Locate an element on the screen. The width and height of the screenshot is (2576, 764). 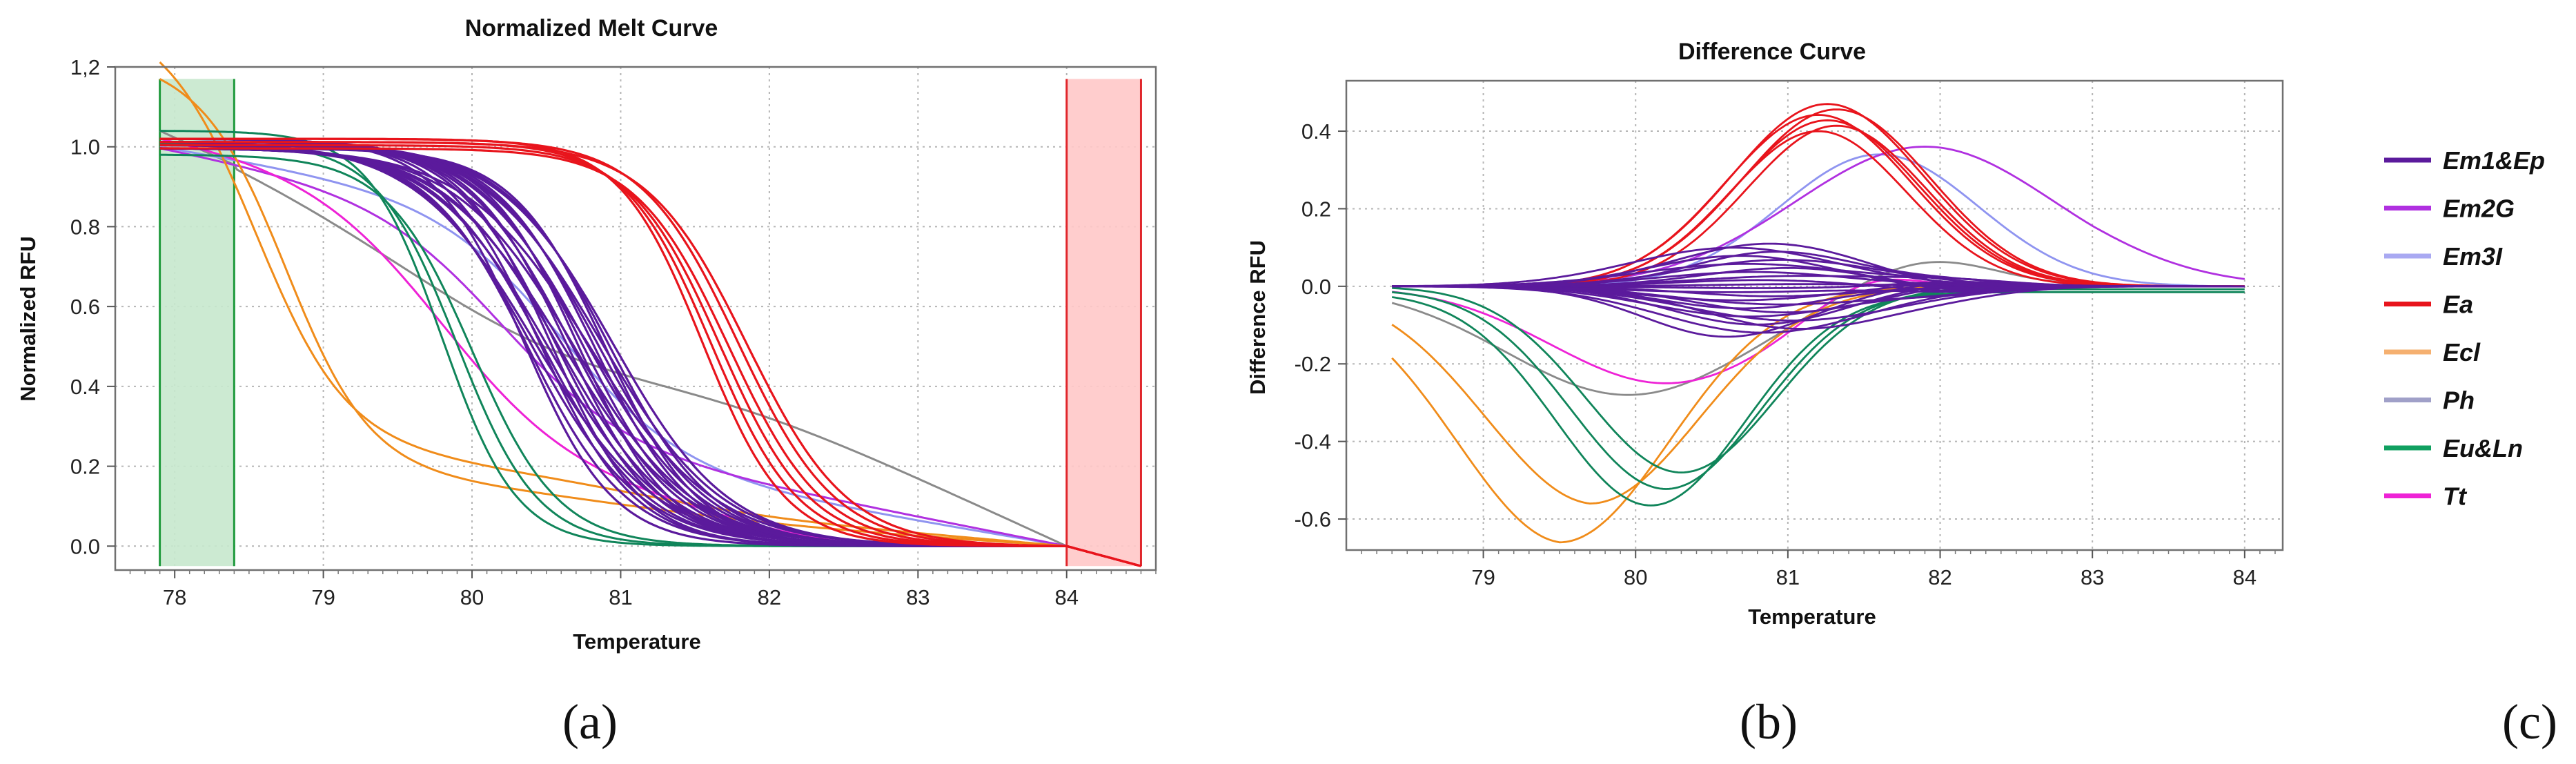
chart-b-y-tick-label: -0.2 is located at coordinates (1313, 364).